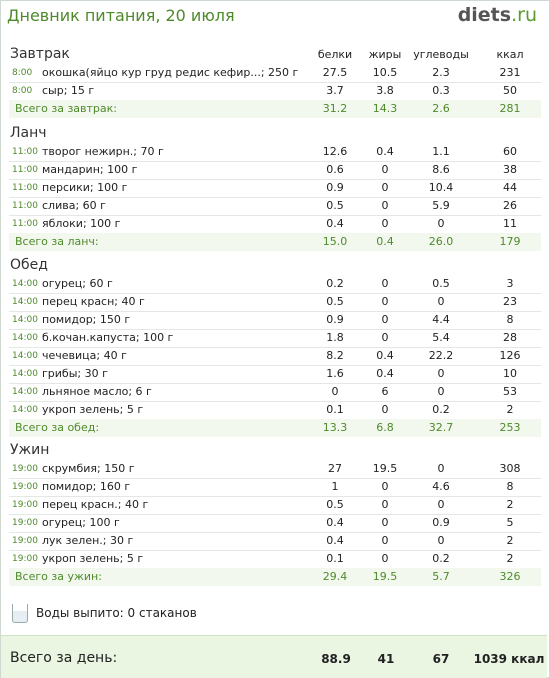 The width and height of the screenshot is (550, 678). Describe the element at coordinates (385, 72) in the screenshot. I see `food-fat: 10.5` at that location.